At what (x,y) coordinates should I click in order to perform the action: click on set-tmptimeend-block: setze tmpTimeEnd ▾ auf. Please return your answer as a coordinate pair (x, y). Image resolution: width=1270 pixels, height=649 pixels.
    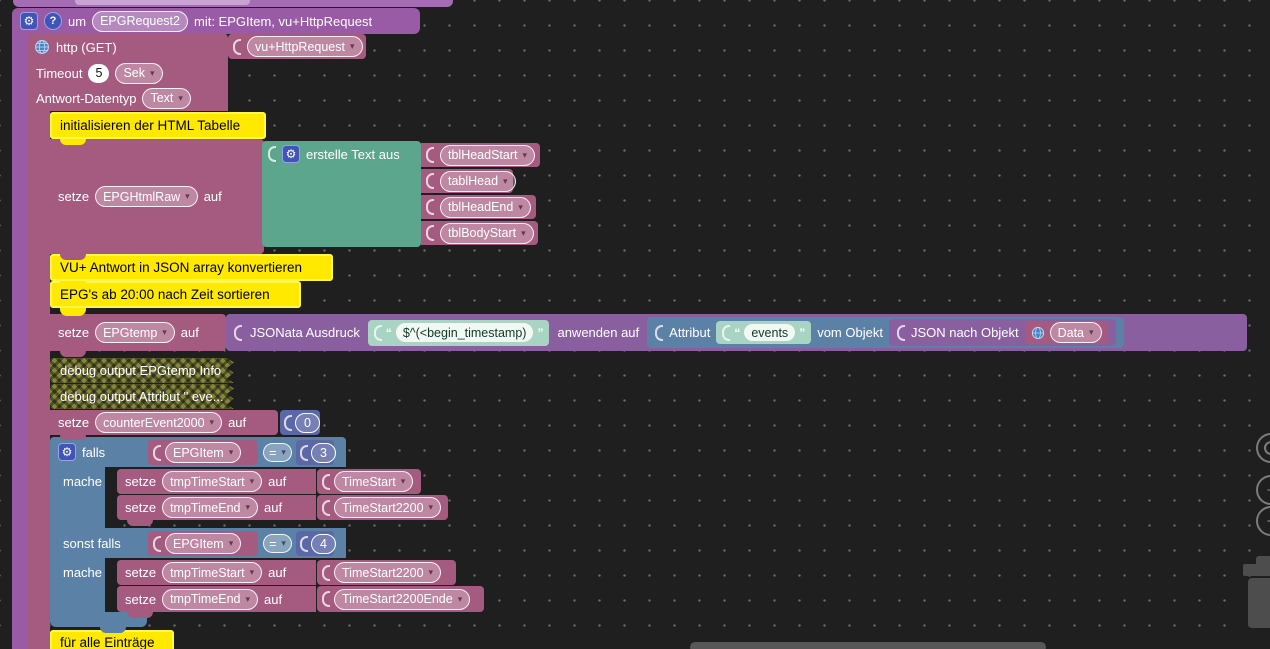
    Looking at the image, I should click on (216, 507).